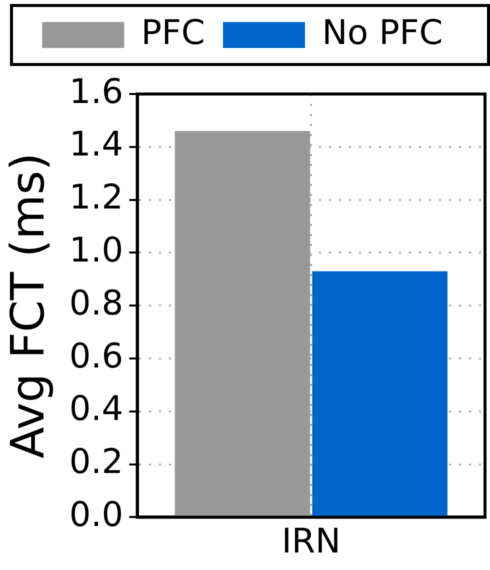 This screenshot has width=490, height=570. I want to click on y-tick-label: 1.4, so click(96, 144).